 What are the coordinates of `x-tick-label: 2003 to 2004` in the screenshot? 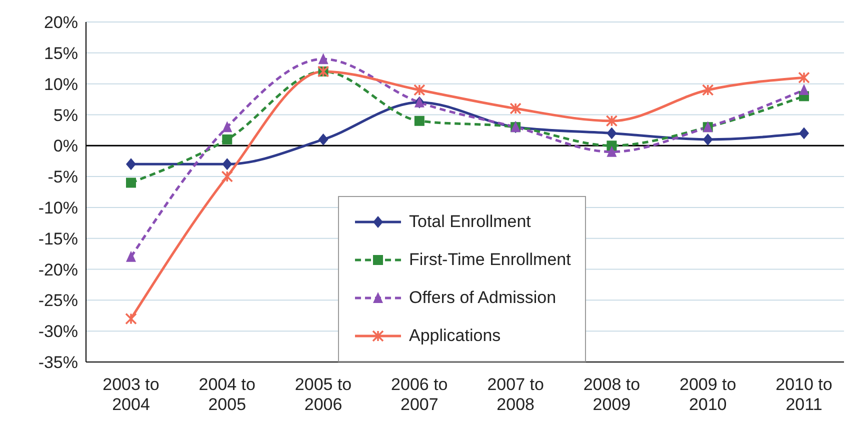 It's located at (131, 394).